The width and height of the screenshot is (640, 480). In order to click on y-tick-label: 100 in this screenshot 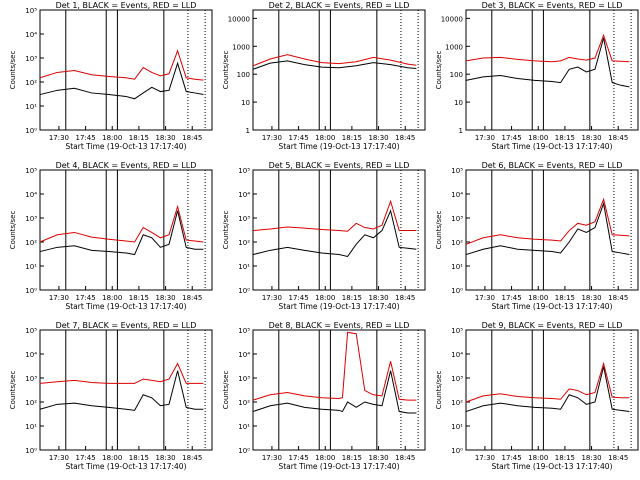, I will do `click(456, 75)`.